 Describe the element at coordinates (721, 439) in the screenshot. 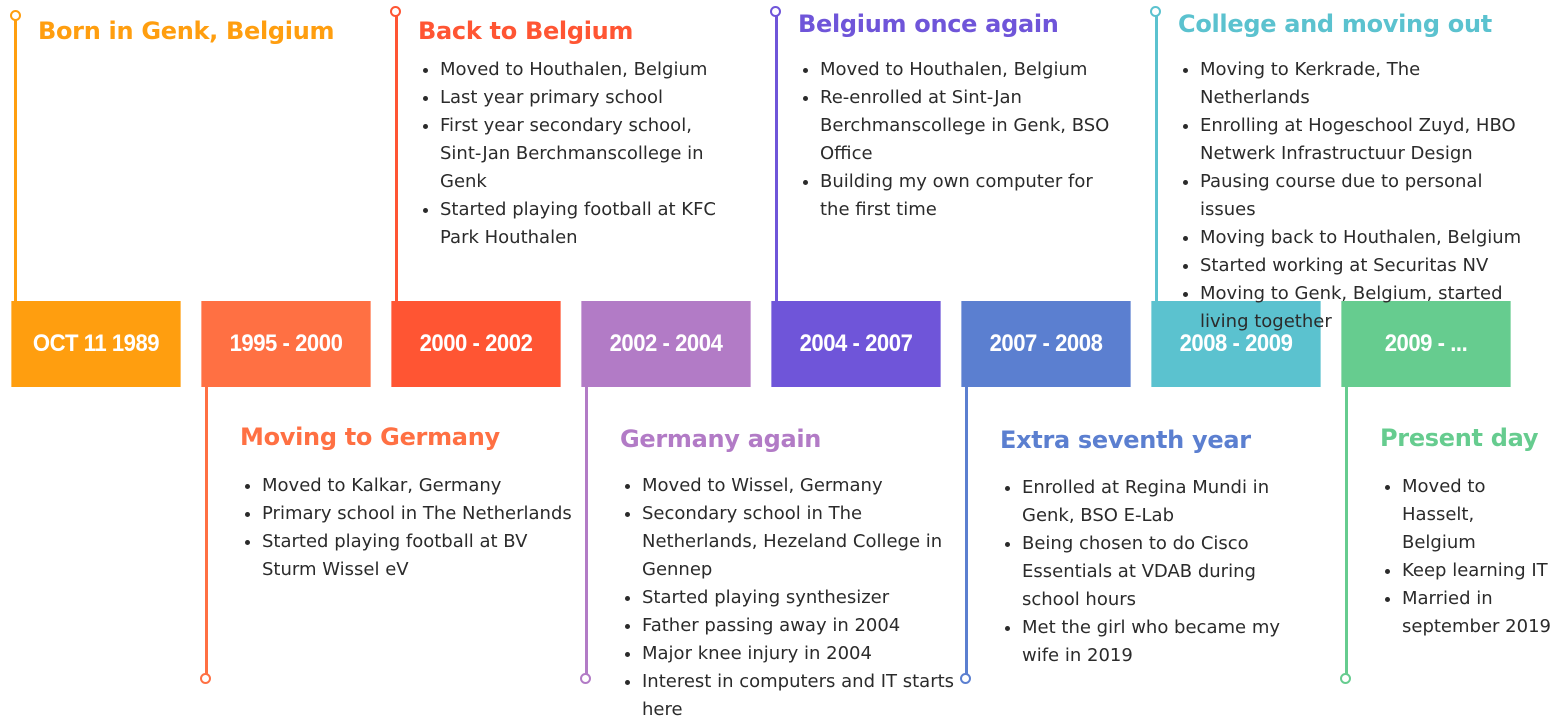

I see `event-title: Germany again` at that location.